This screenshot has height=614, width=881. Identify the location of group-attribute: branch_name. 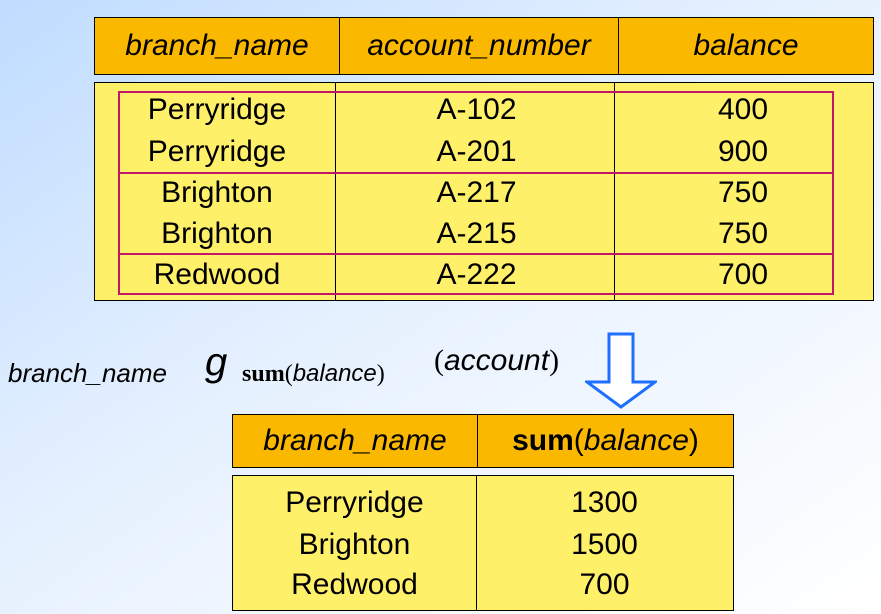
(87, 373).